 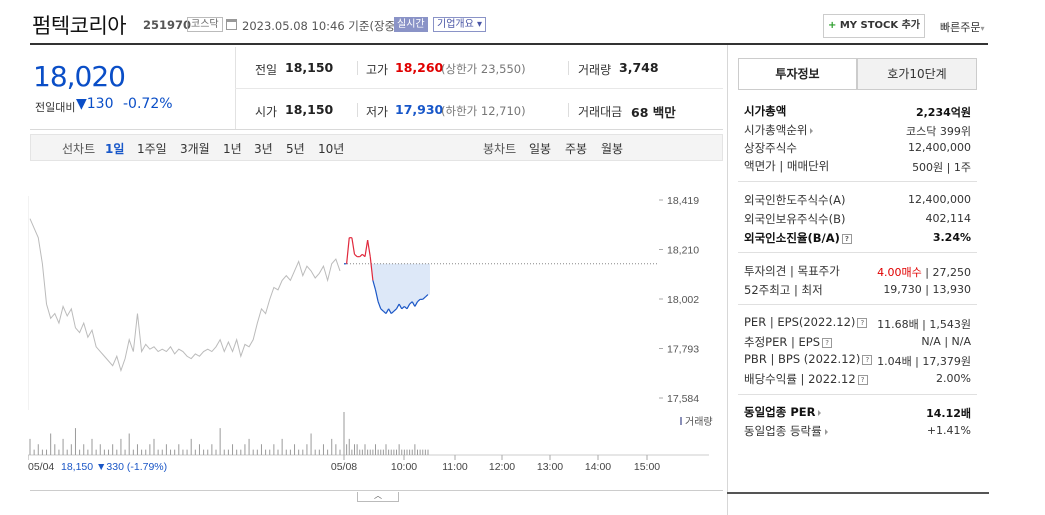 What do you see at coordinates (232, 149) in the screenshot?
I see `tab-1y: 1년` at bounding box center [232, 149].